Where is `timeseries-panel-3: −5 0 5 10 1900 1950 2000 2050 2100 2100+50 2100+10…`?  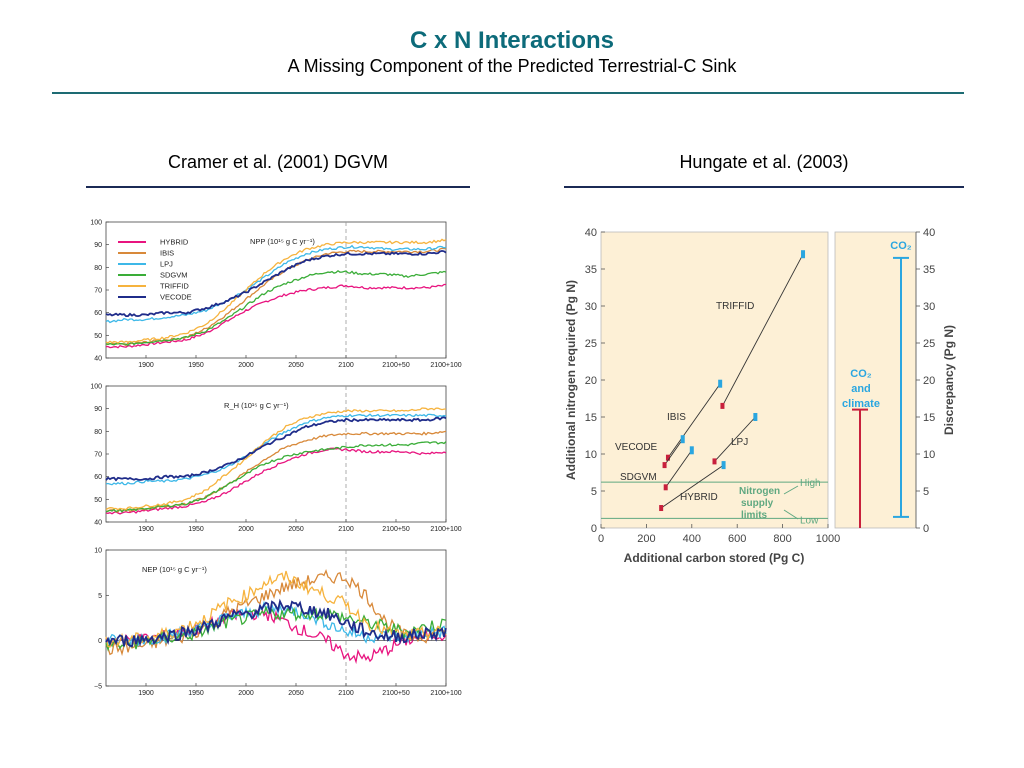
timeseries-panel-3: −5 0 5 10 1900 1950 2000 2050 2100 2100+50 2100+10… is located at coordinates (278, 623).